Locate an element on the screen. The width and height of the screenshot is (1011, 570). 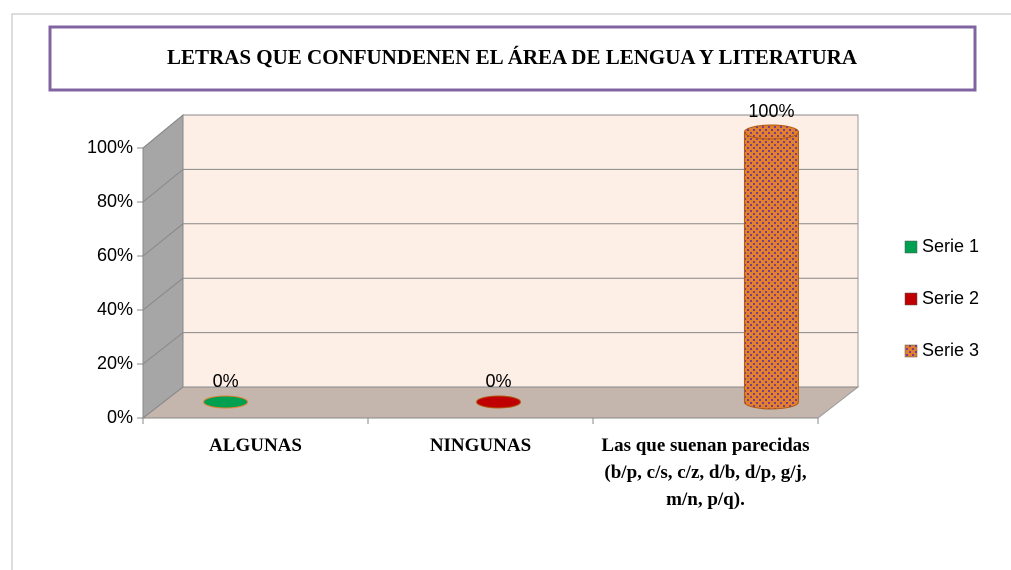
x-tick-label: ALGUNAS is located at coordinates (255, 445).